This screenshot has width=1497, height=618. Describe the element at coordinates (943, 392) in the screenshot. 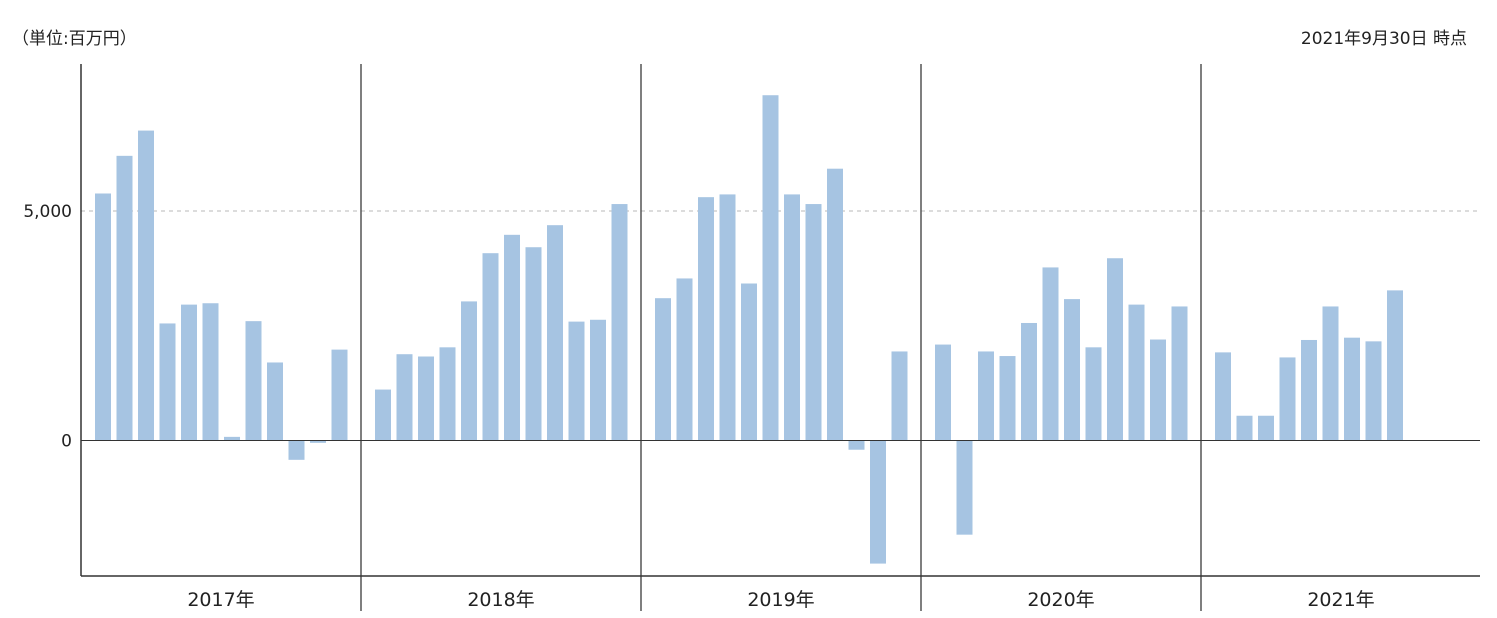

I see `bar-2020年-1` at that location.